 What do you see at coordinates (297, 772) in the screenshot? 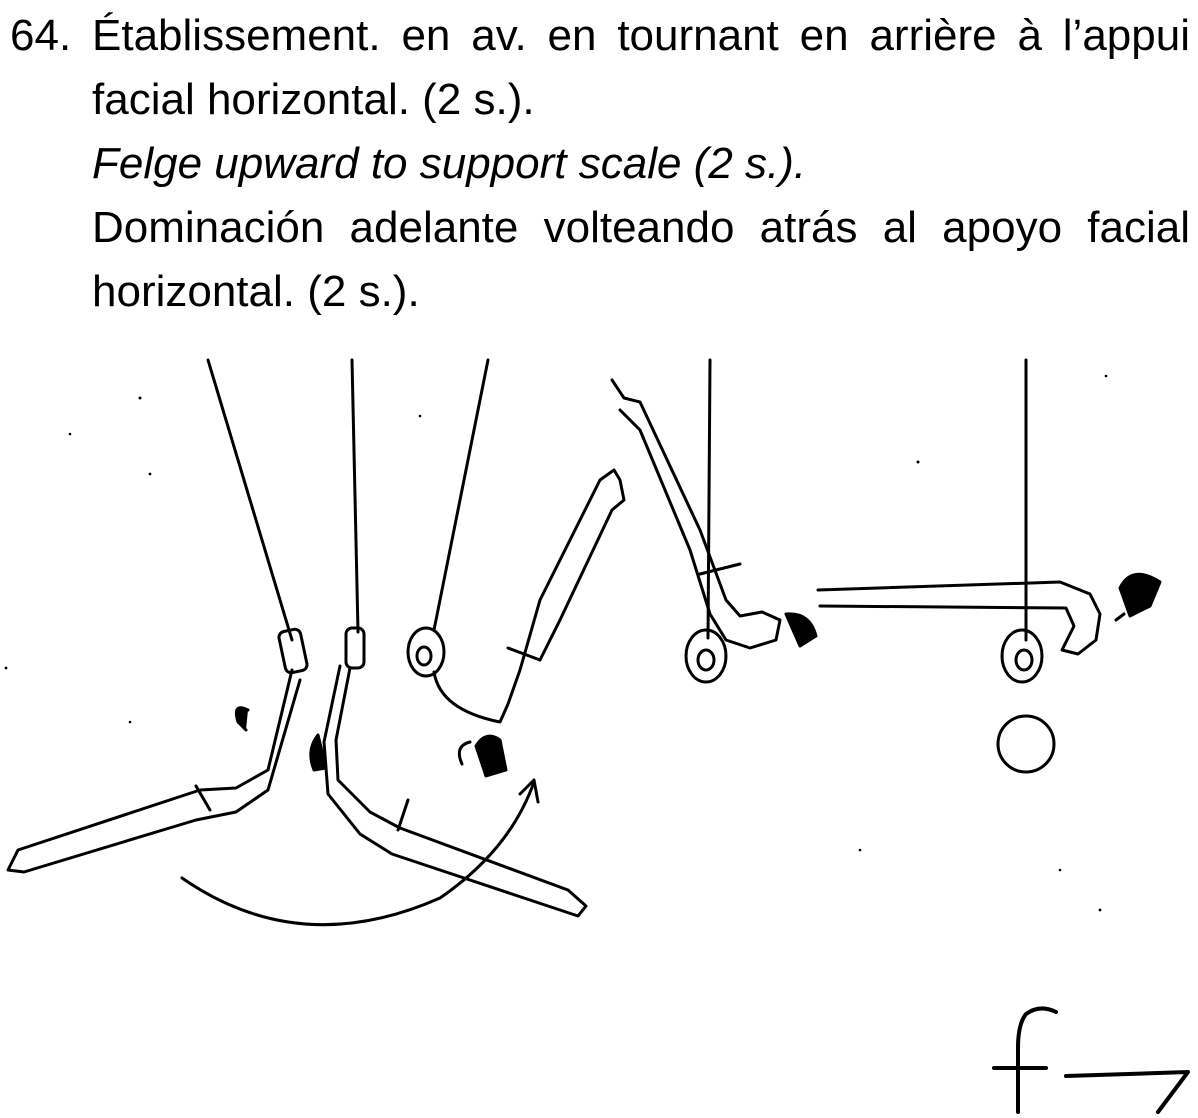
I see `gymnast-figure-hang` at bounding box center [297, 772].